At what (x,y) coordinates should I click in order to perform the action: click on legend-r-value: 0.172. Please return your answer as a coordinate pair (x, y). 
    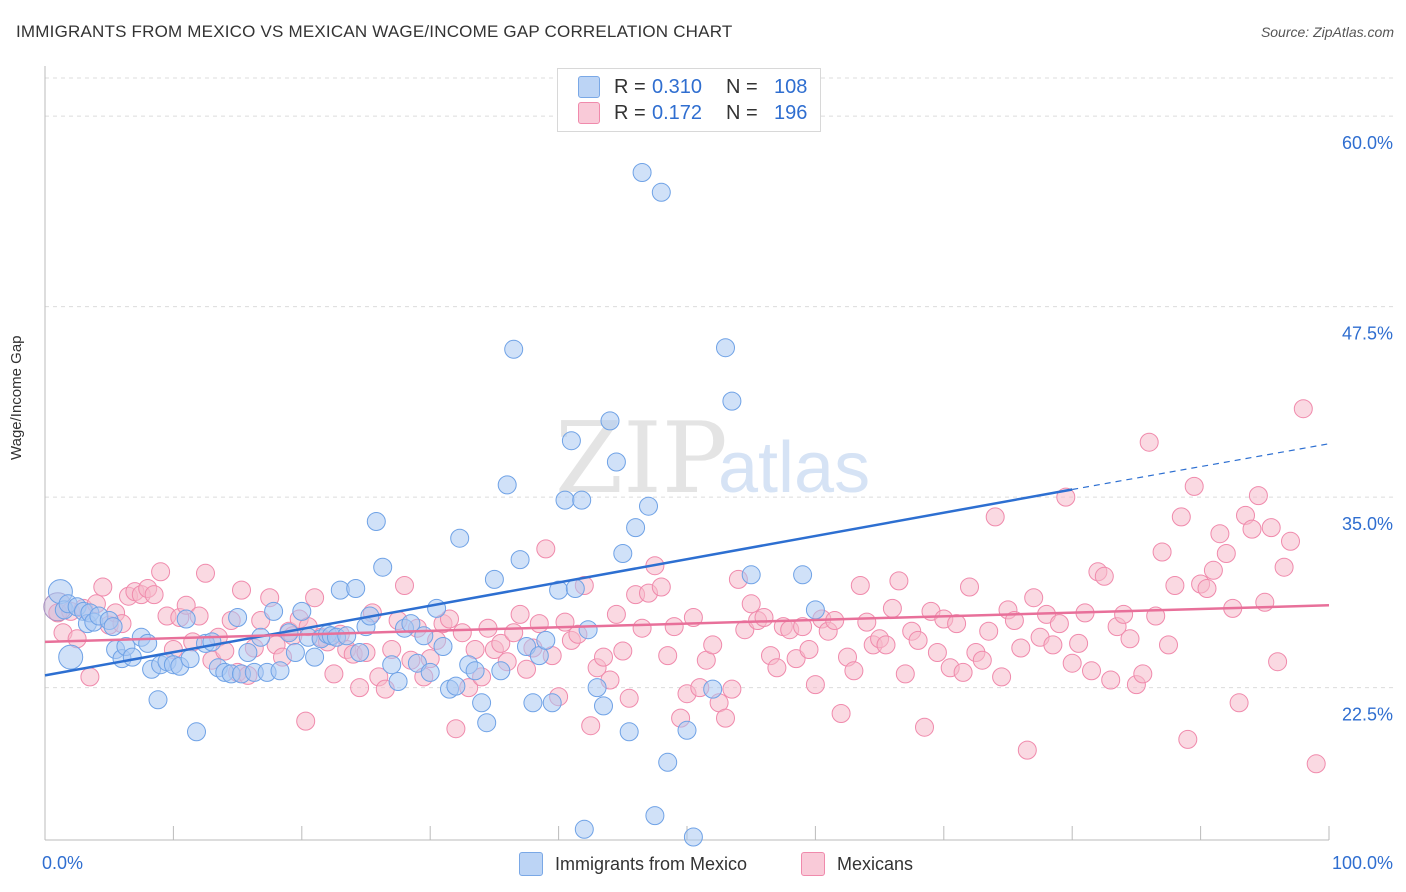
    Looking at the image, I should click on (677, 112).